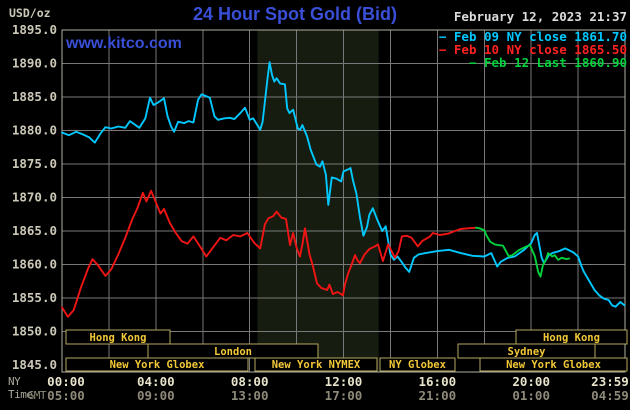  I want to click on x-tick-gmt: 21:00, so click(438, 395).